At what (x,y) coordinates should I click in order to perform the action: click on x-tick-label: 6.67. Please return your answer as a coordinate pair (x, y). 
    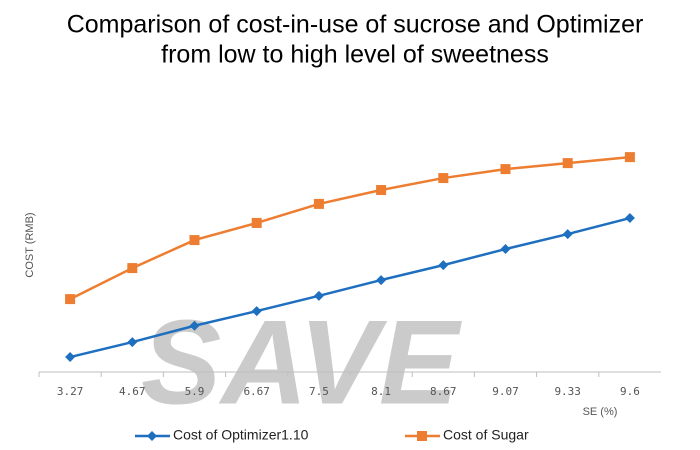
    Looking at the image, I should click on (256, 391).